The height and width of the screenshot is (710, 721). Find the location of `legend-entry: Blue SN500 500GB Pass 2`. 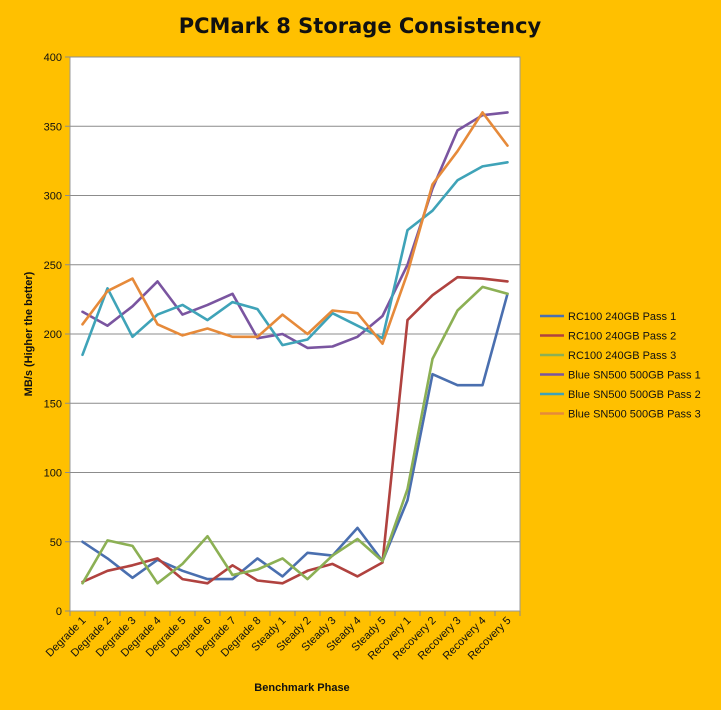

legend-entry: Blue SN500 500GB Pass 2 is located at coordinates (634, 395).